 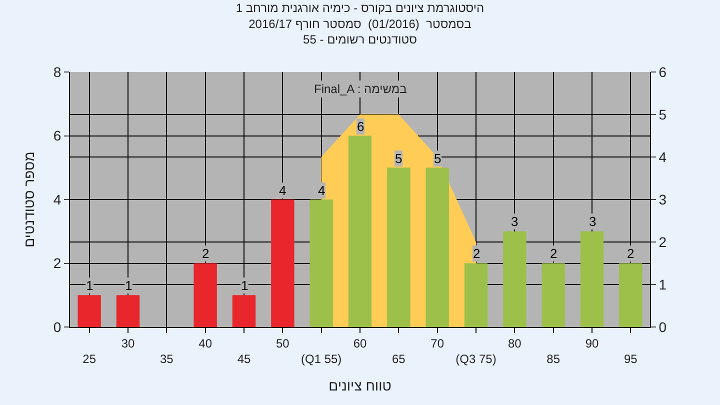 I want to click on y2-tick-label: 5, so click(x=662, y=114).